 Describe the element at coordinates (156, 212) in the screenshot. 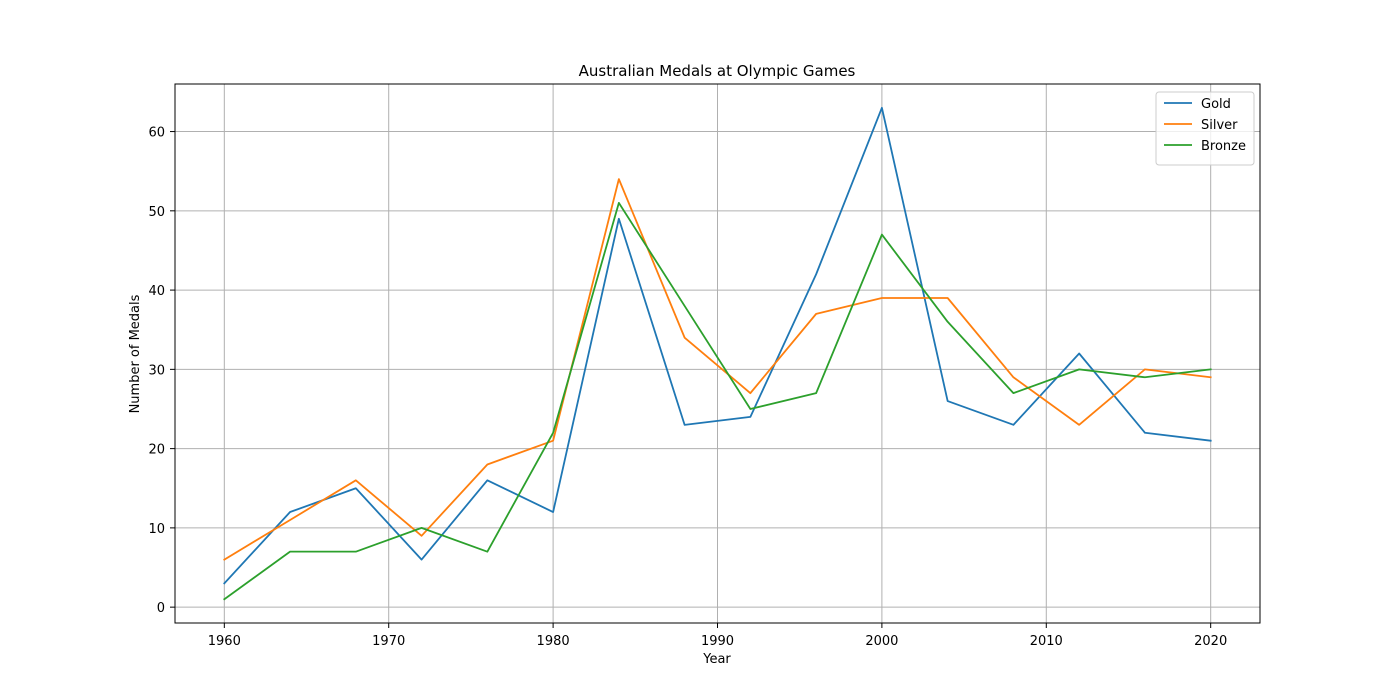

I see `y-tick-label: 50` at that location.